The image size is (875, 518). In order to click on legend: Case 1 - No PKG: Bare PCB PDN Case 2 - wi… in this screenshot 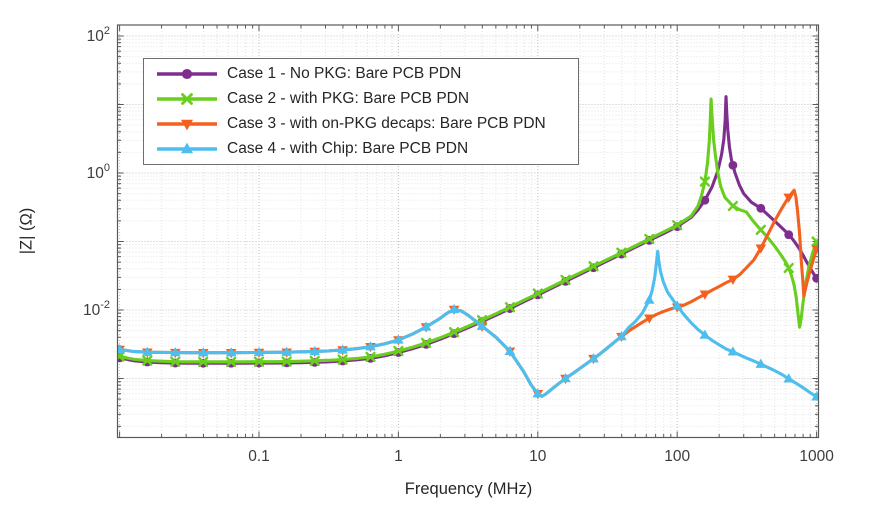, I will do `click(361, 111)`.